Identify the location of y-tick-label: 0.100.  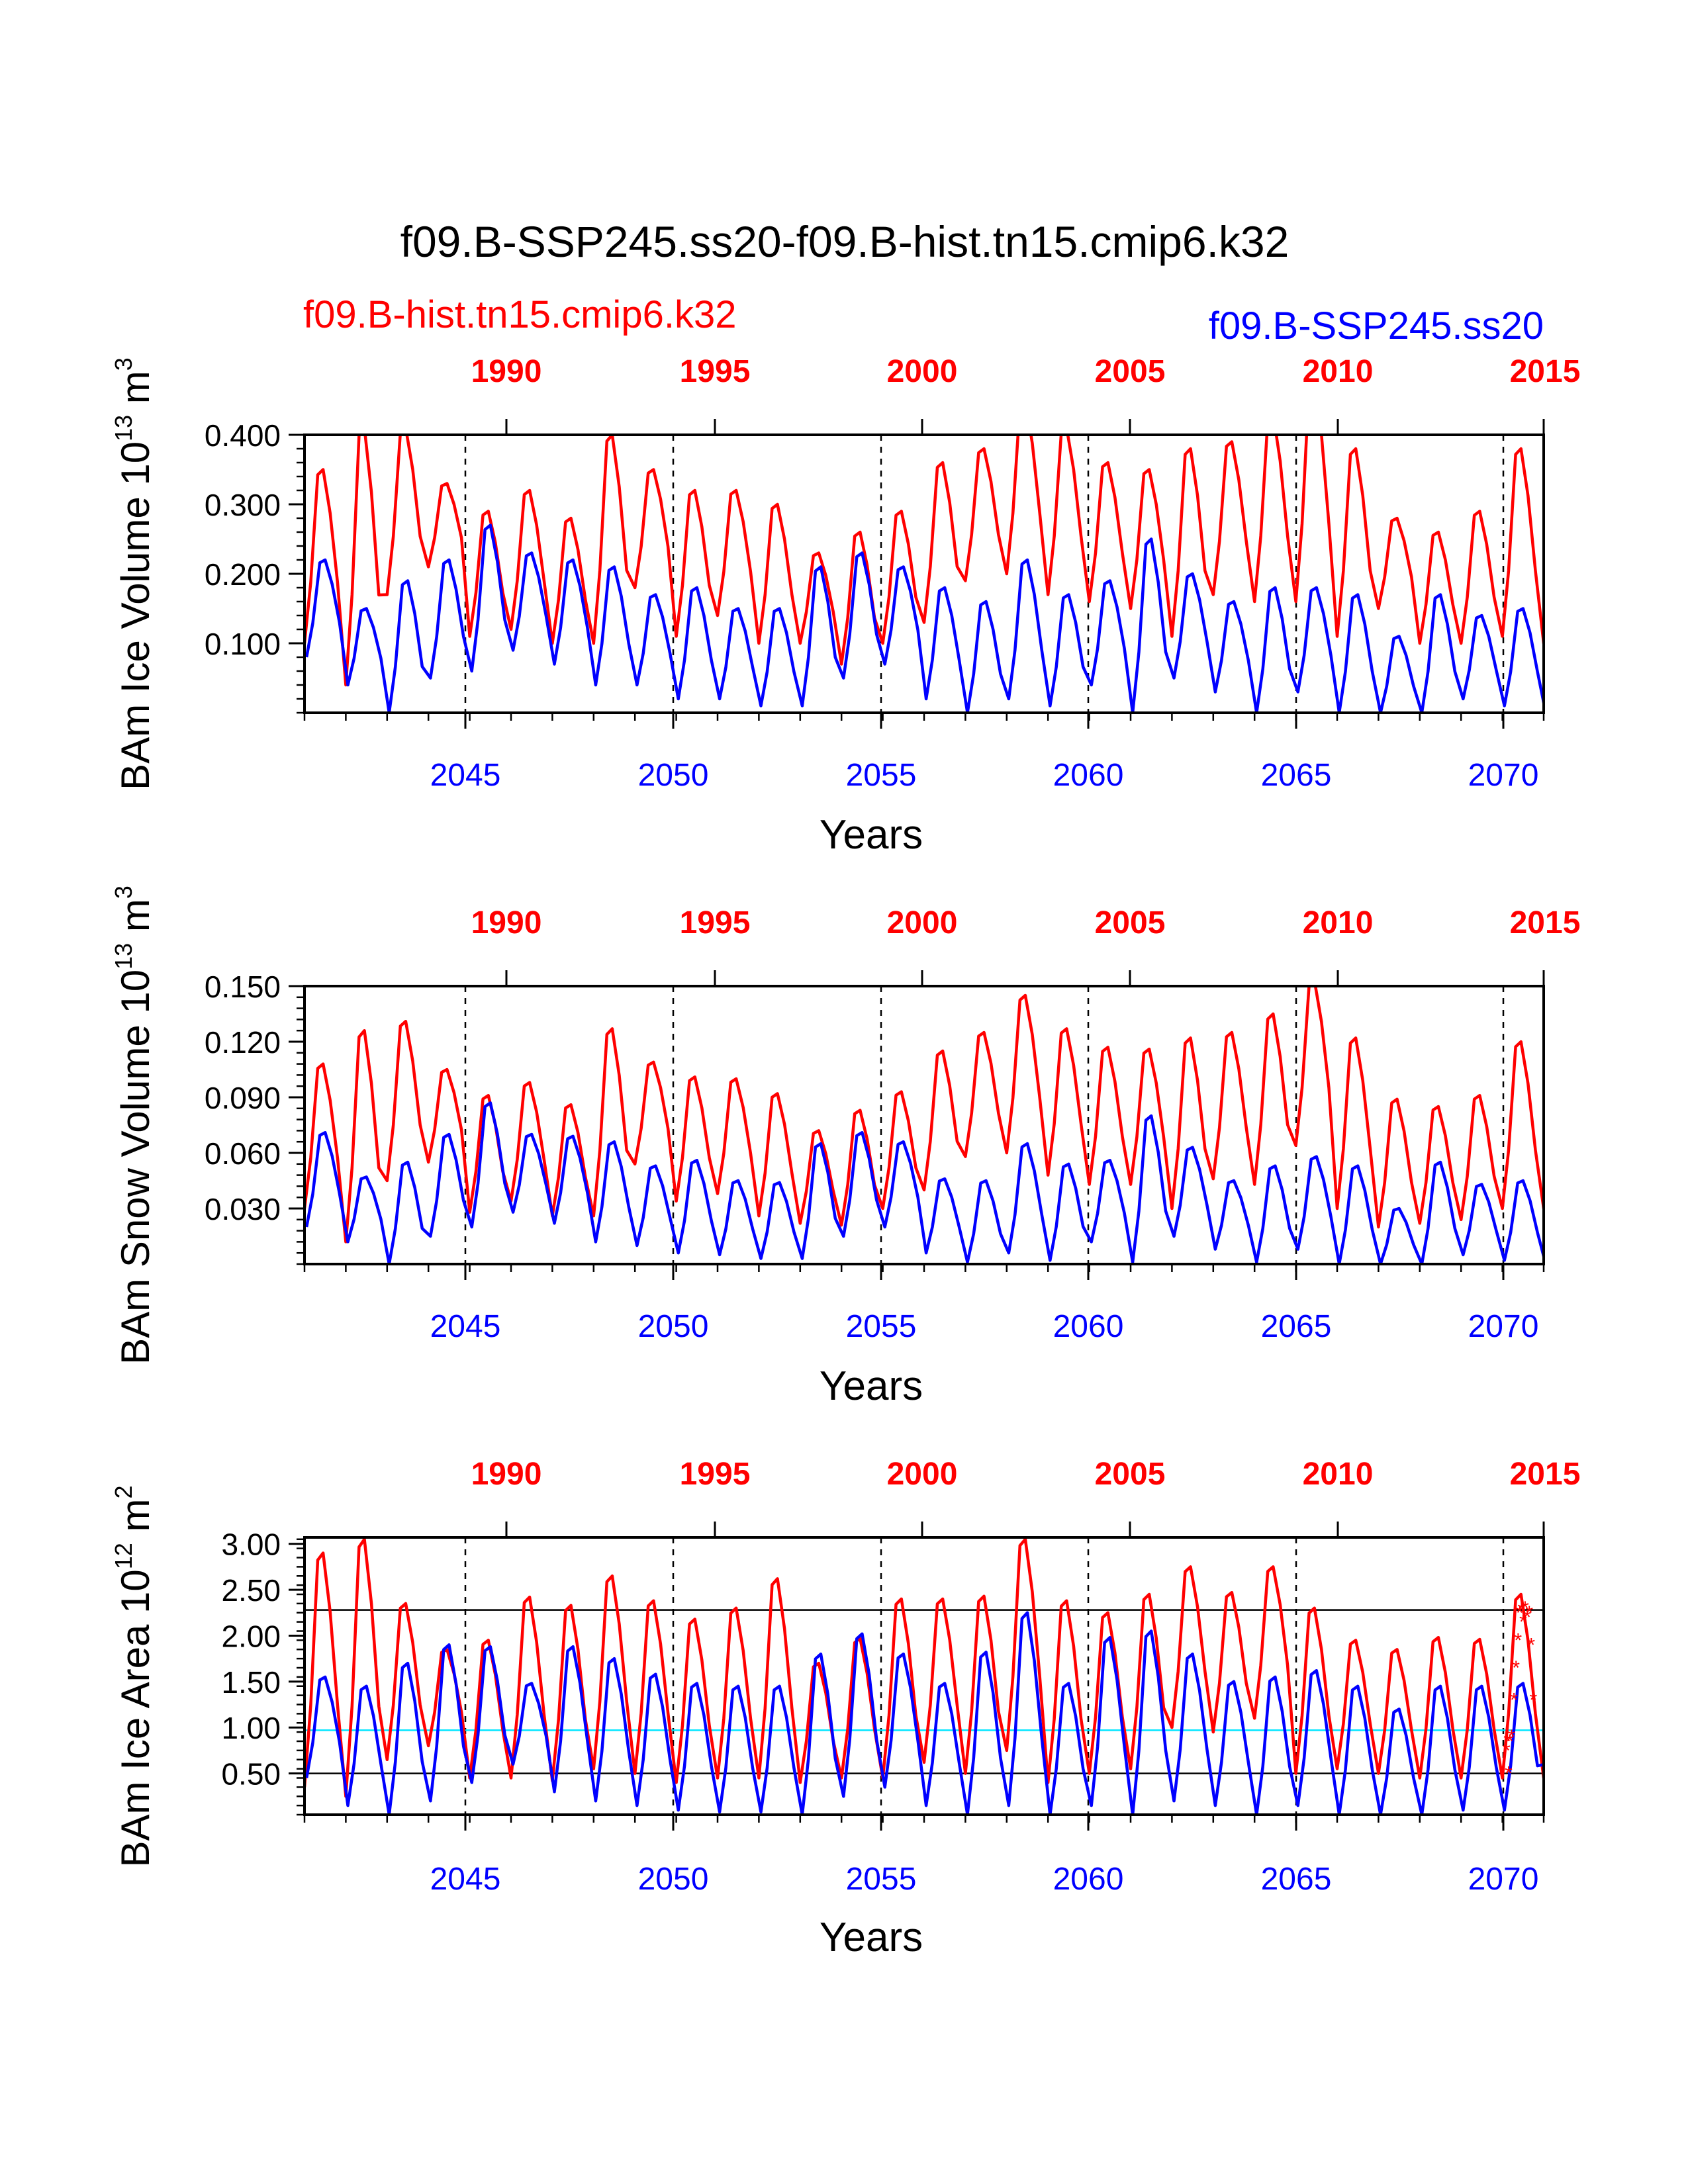
(243, 644).